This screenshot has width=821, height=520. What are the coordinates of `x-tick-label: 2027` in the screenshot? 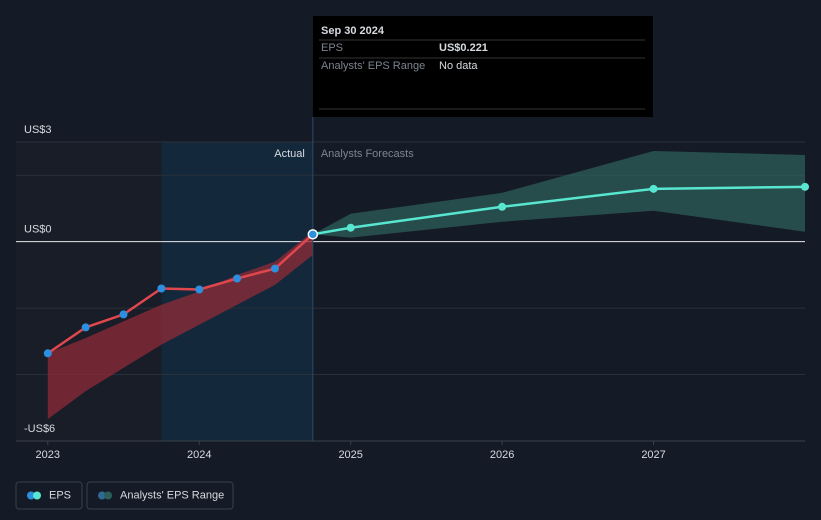 It's located at (653, 455).